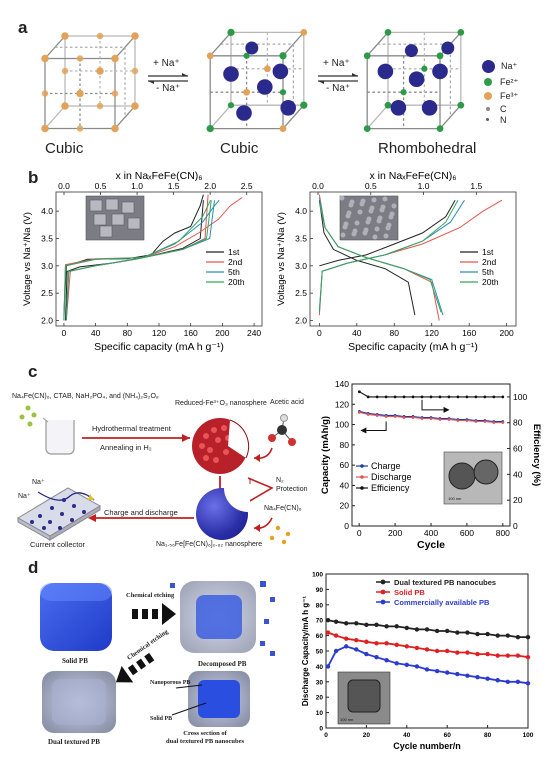 The image size is (550, 759). Describe the element at coordinates (154, 614) in the screenshot. I see `etching-arrow-1-icon` at that location.